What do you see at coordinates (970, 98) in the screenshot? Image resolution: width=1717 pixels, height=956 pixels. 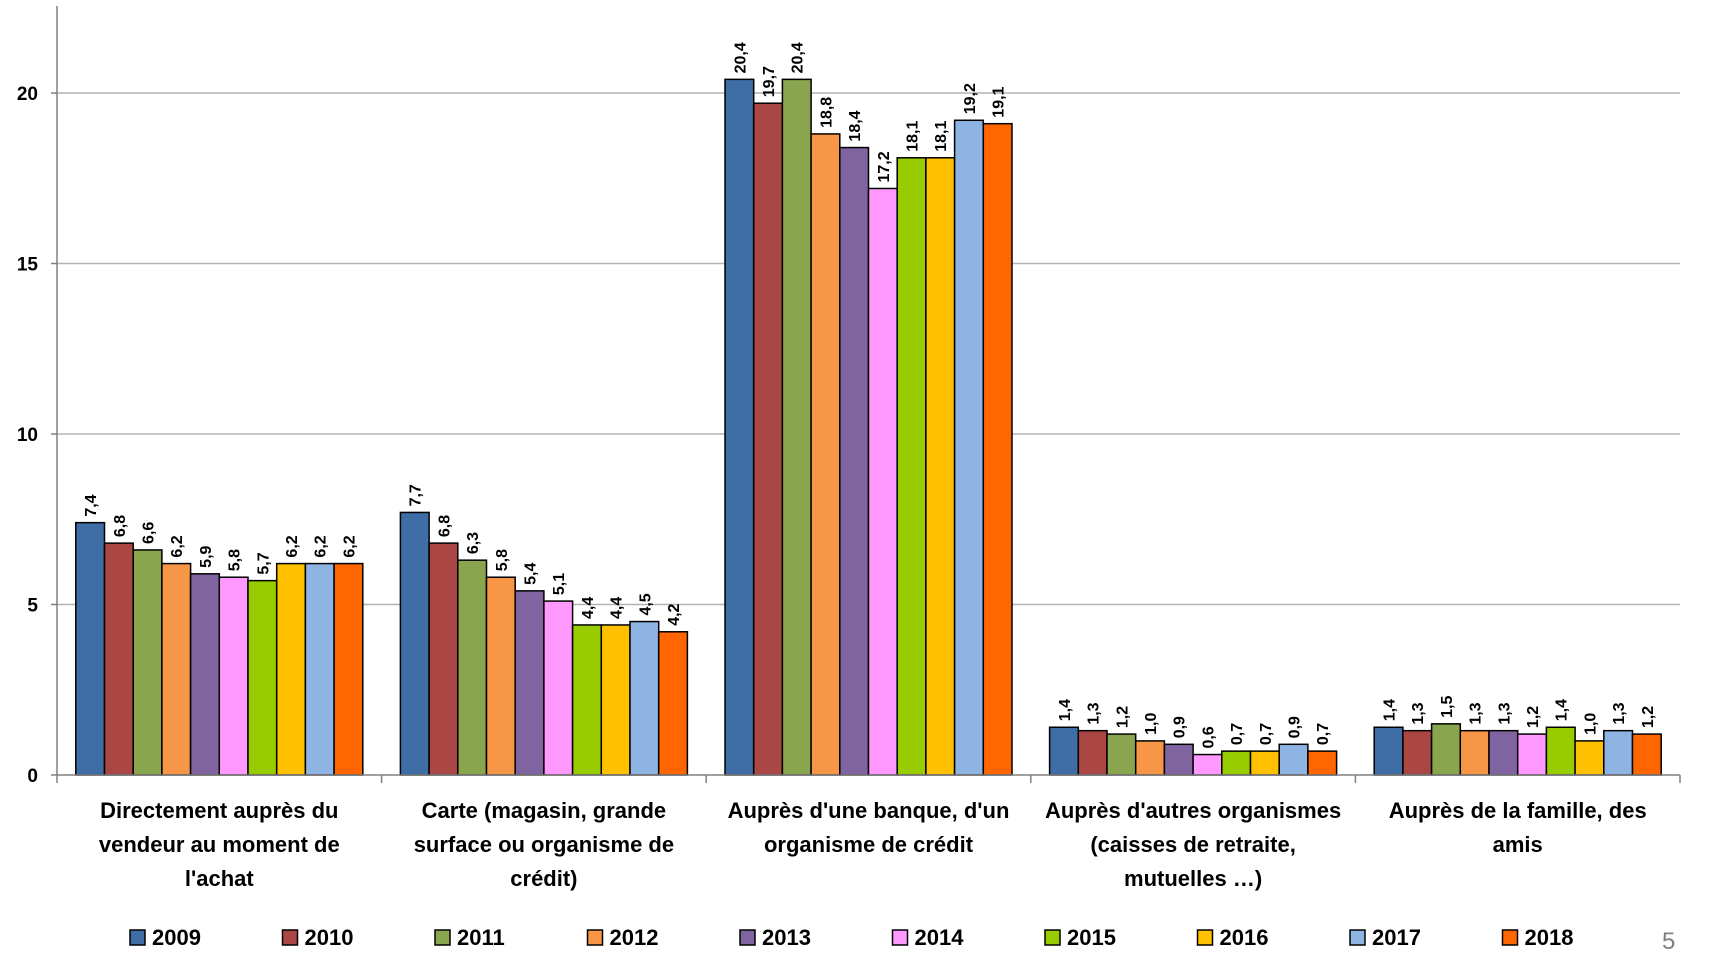 I see `data-label: 19,2` at bounding box center [970, 98].